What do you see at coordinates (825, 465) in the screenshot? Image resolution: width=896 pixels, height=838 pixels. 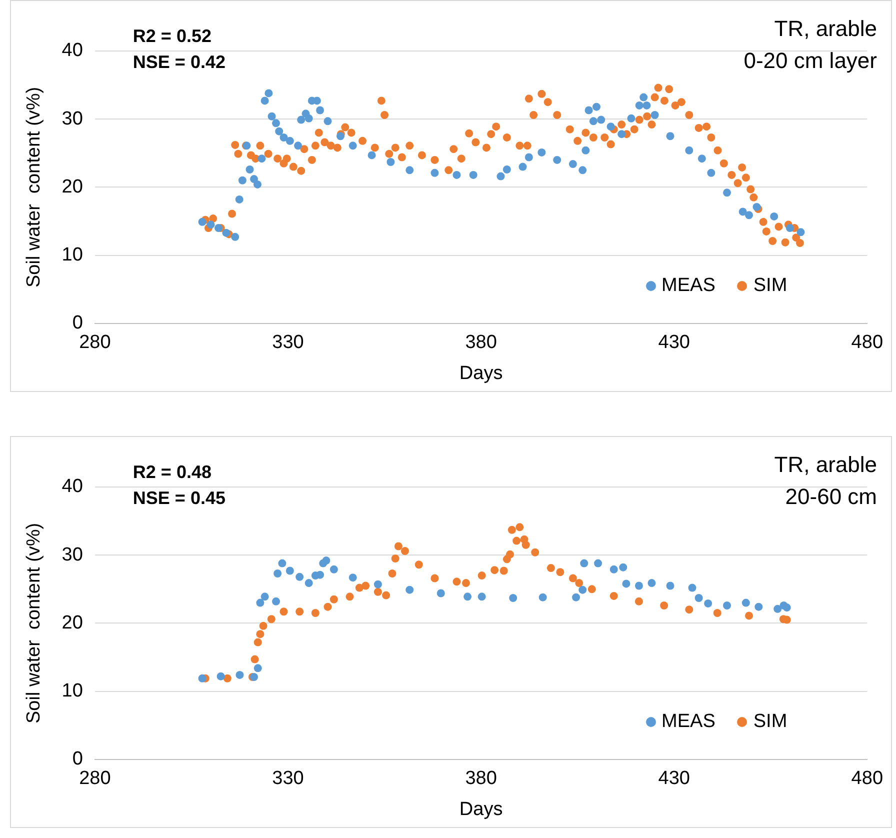 I see `text: TR, arable` at bounding box center [825, 465].